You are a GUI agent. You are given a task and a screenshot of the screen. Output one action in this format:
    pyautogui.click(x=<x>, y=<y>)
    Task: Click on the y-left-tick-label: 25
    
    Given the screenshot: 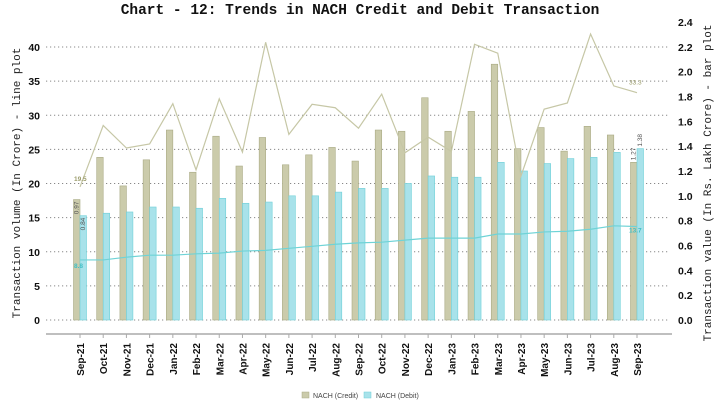 What is the action you would take?
    pyautogui.click(x=34, y=150)
    